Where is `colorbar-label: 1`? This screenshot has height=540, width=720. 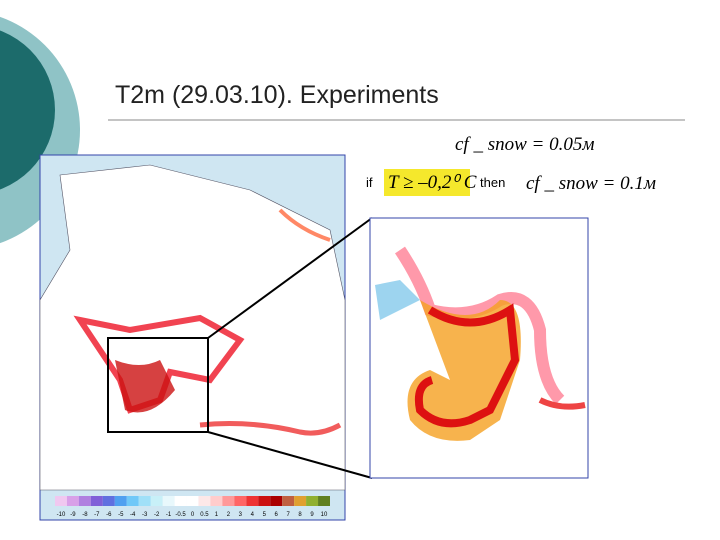
colorbar-label: 1 is located at coordinates (217, 515).